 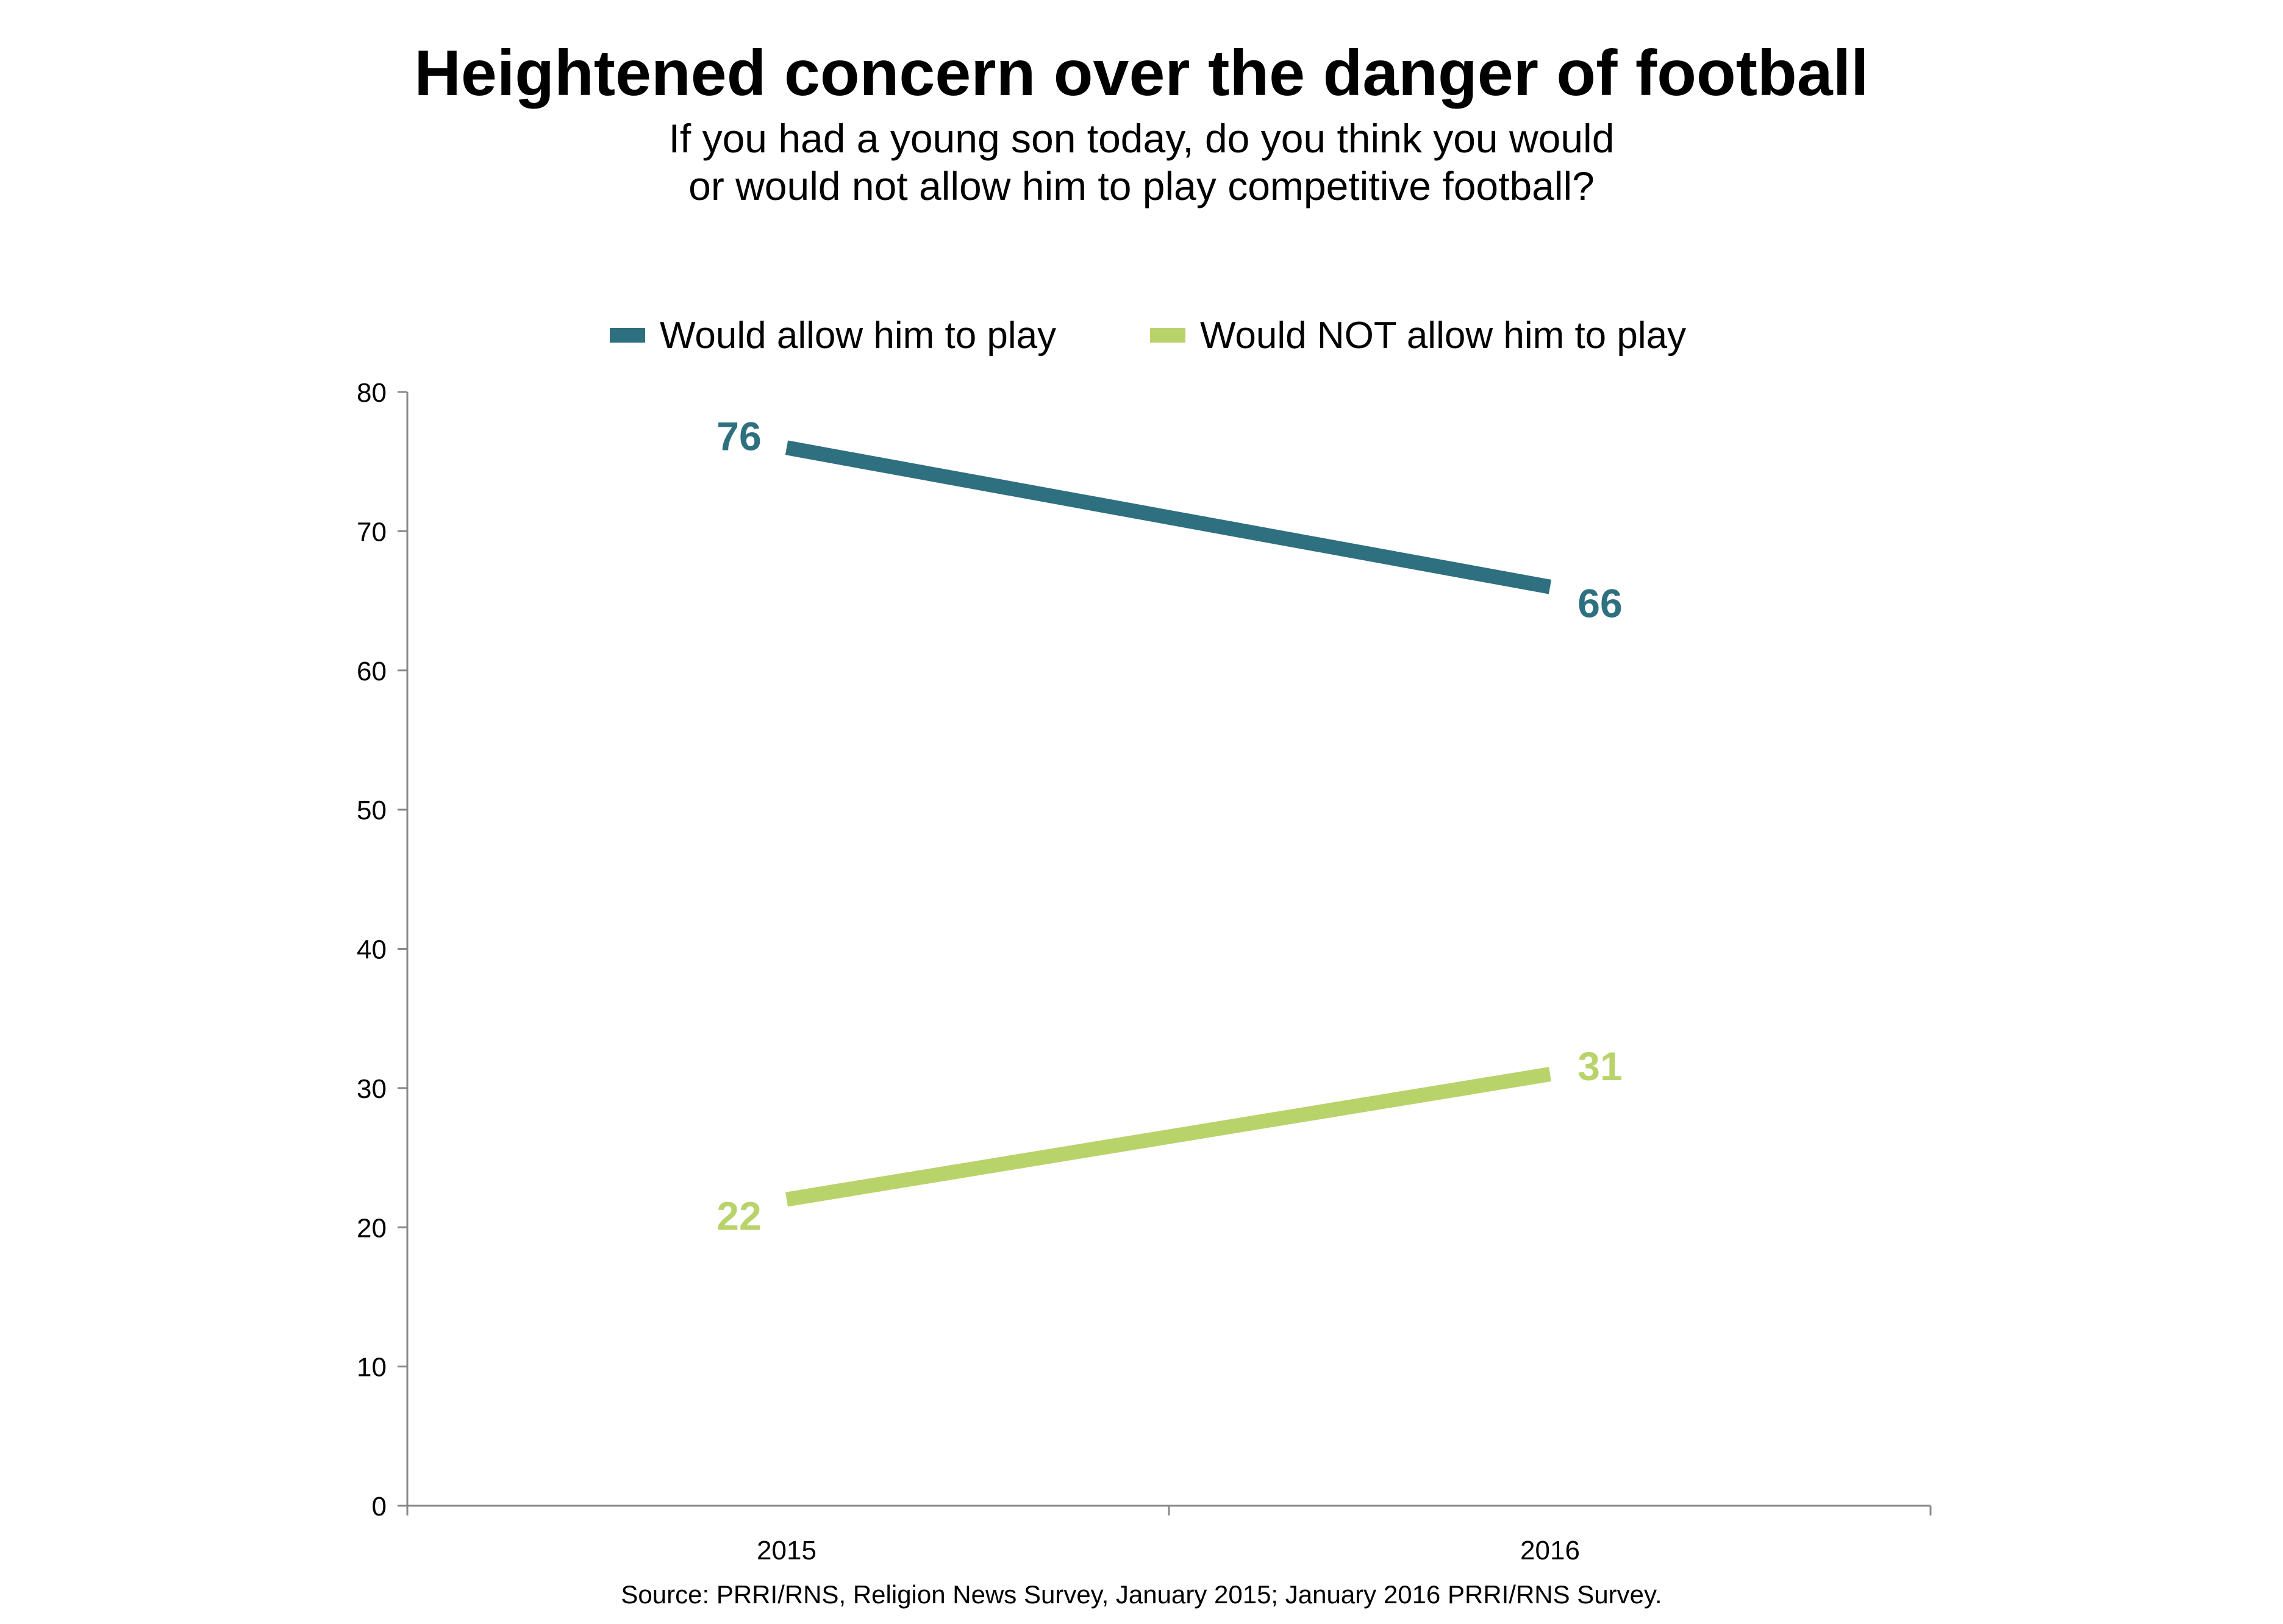 What do you see at coordinates (738, 1217) in the screenshot?
I see `data-label: 22` at bounding box center [738, 1217].